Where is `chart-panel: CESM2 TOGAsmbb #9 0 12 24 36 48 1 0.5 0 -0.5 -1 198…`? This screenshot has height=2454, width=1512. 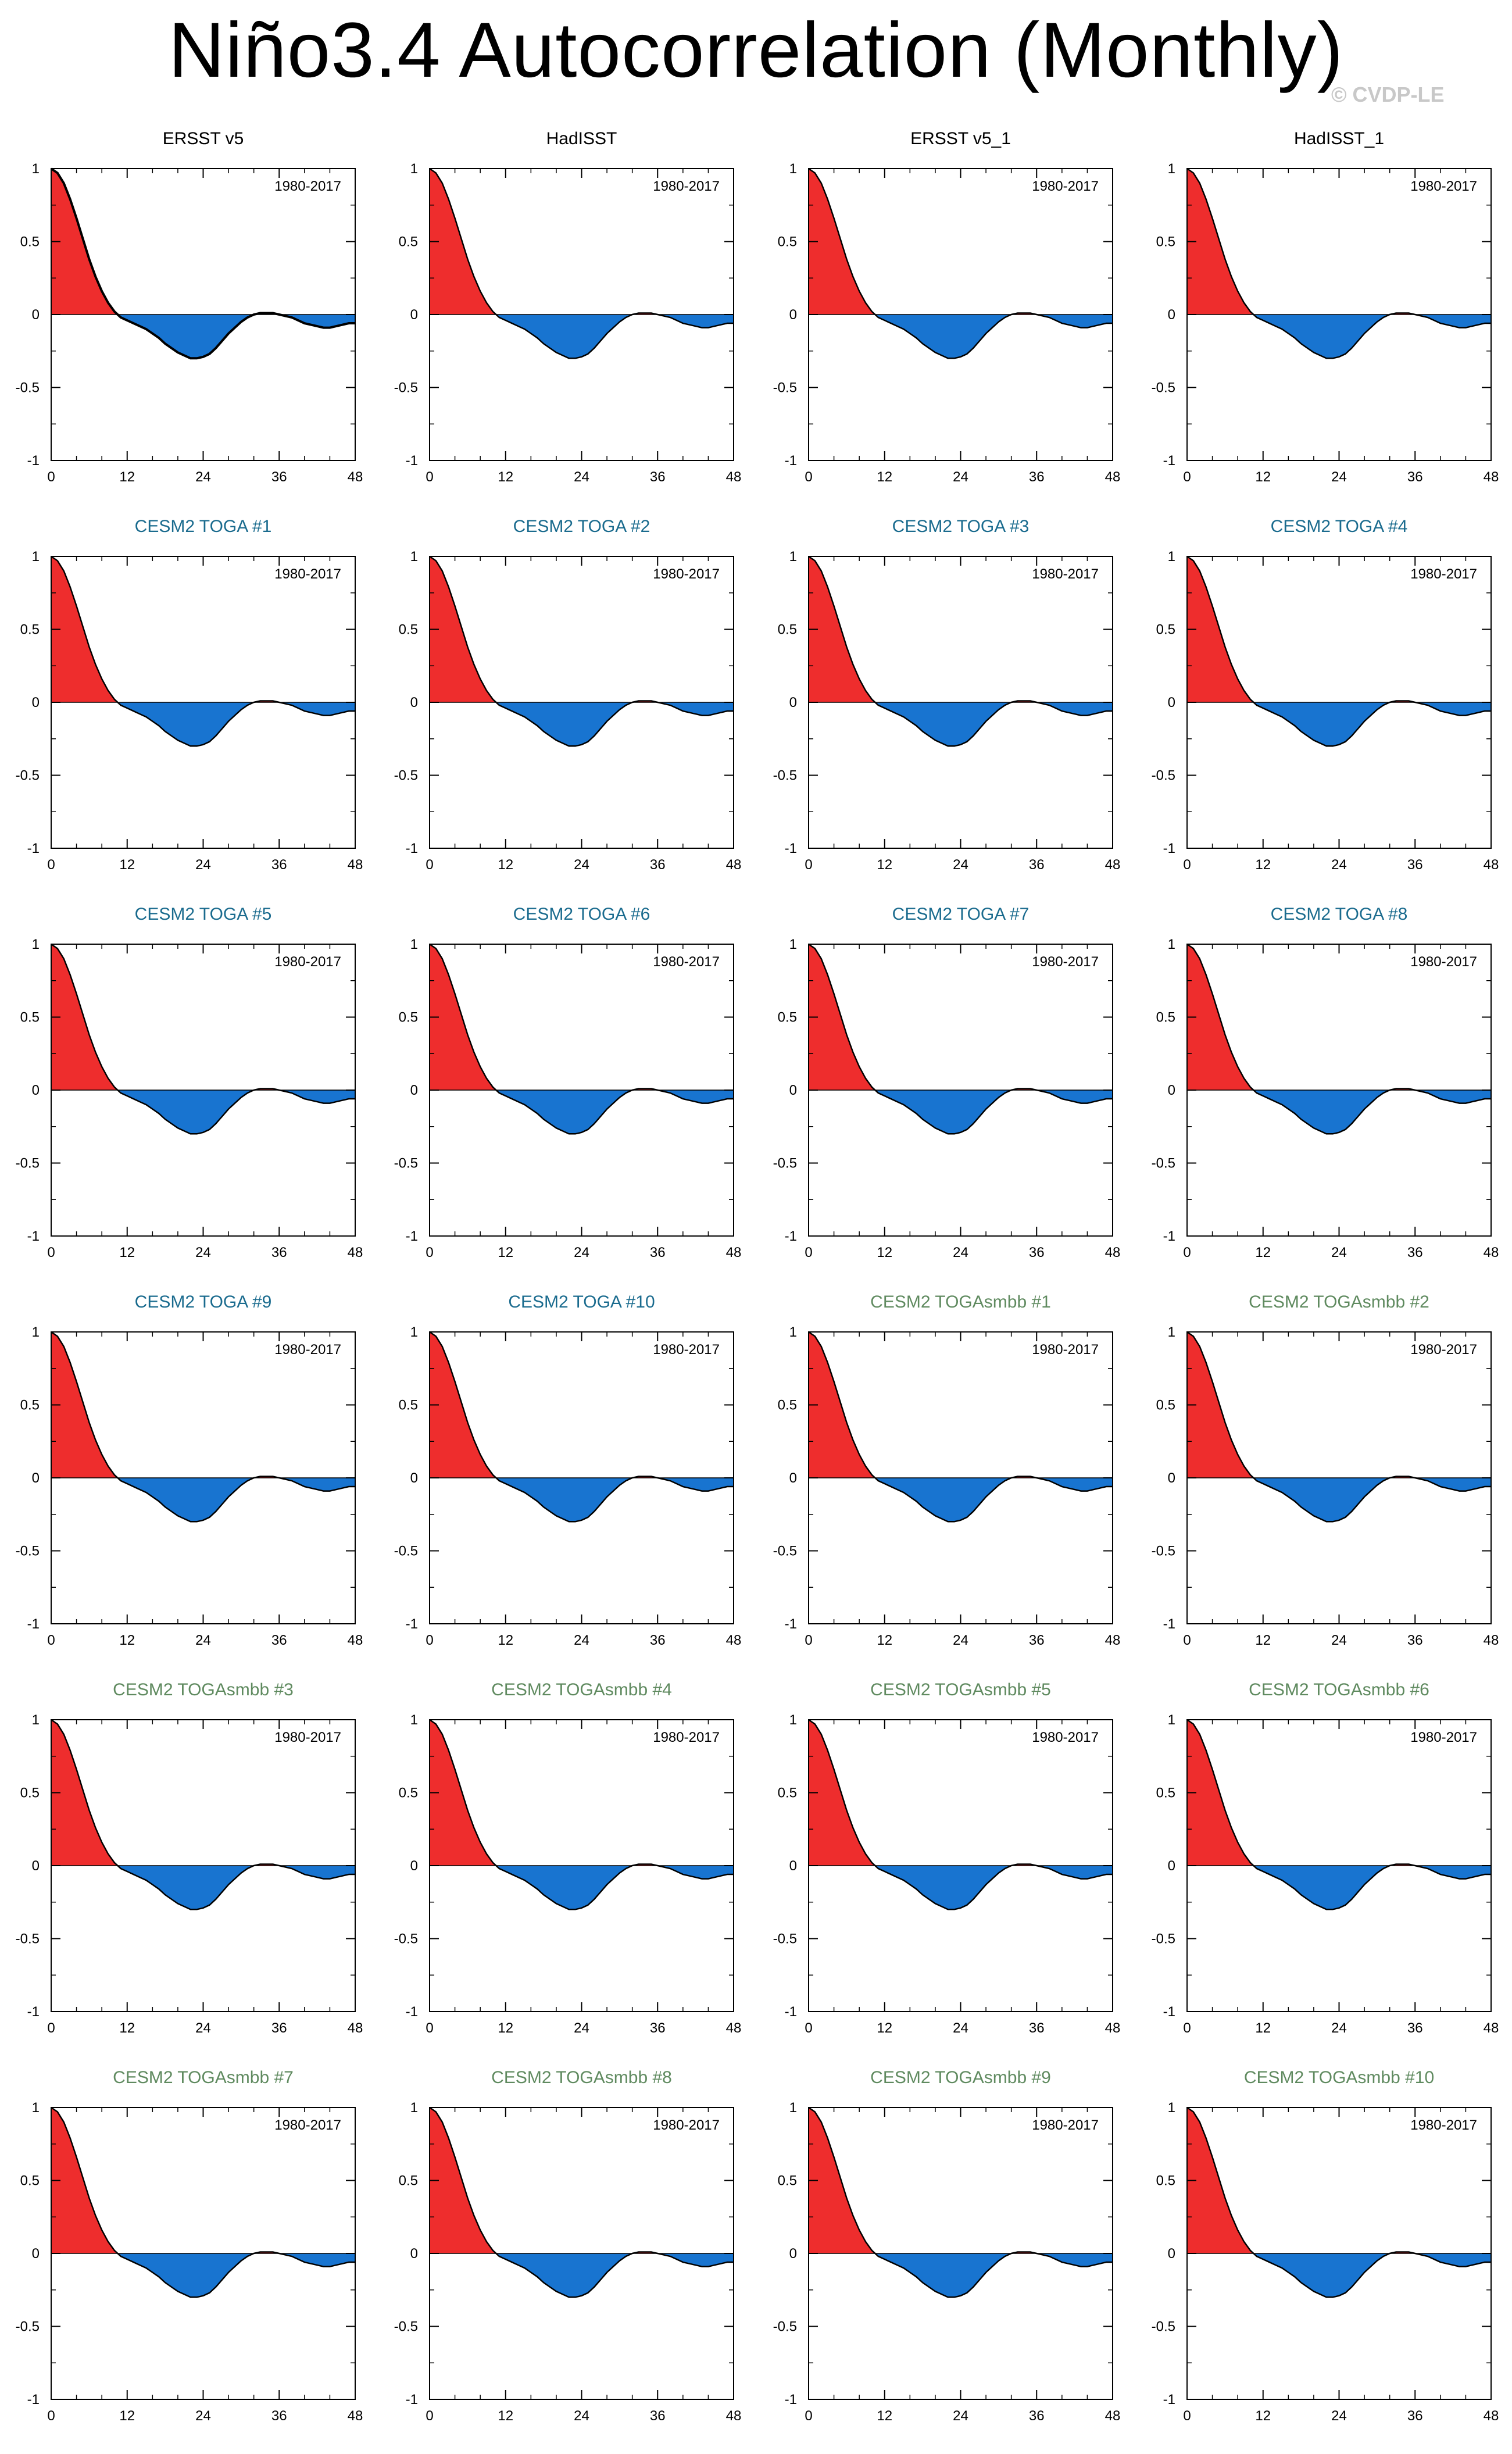
chart-panel: CESM2 TOGAsmbb #9 0 12 24 36 48 1 0.5 0 -0.5 -1 198… is located at coordinates (947, 2246).